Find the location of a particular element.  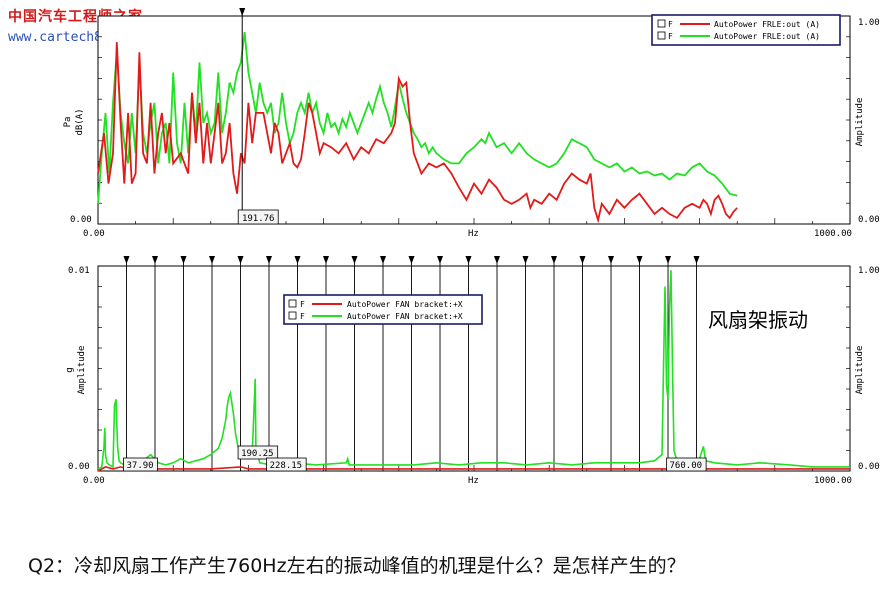

bottom-right-tick-min: 0.00 is located at coordinates (869, 467).